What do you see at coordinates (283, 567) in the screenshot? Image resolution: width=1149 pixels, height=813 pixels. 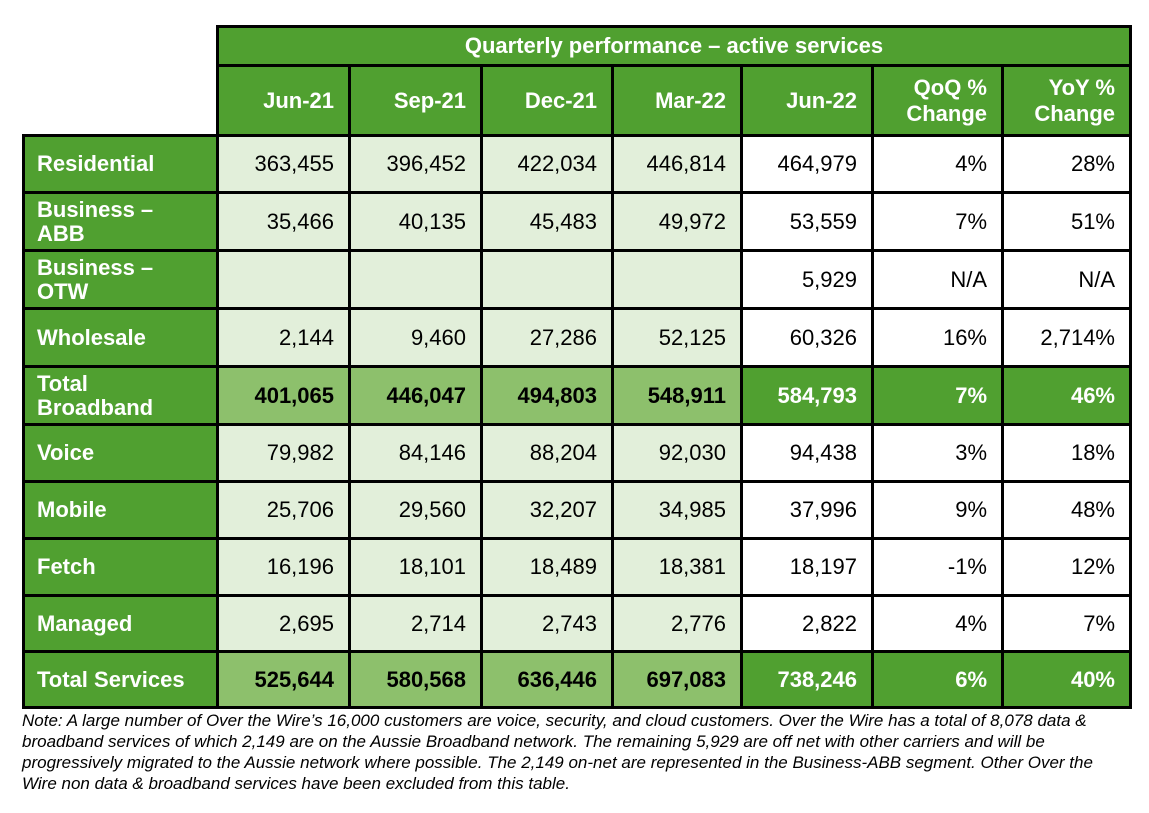 I see `table-cell: 16,196` at bounding box center [283, 567].